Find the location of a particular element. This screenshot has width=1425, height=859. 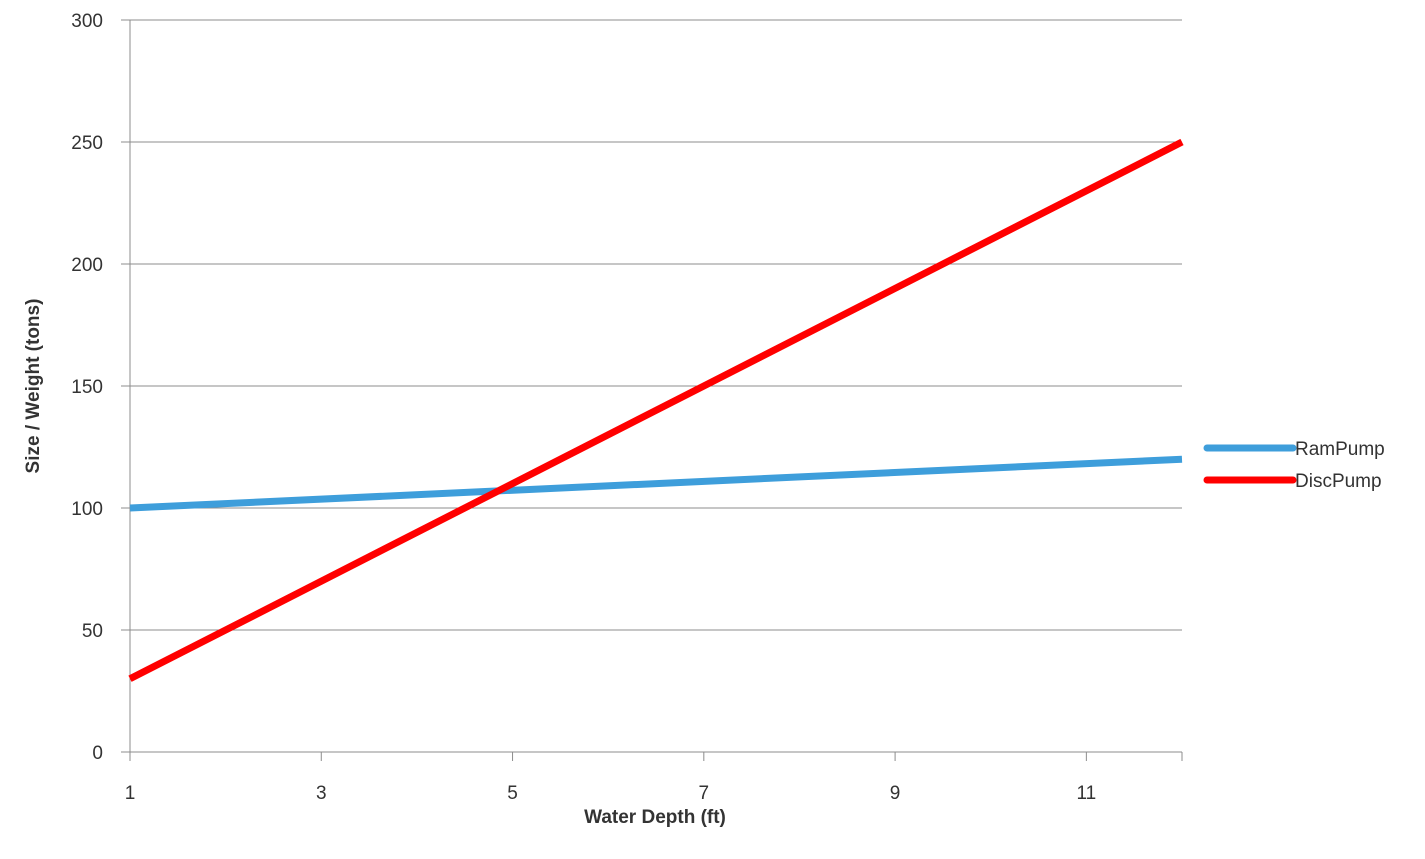

y-tick-label-150: 150 is located at coordinates (87, 387).